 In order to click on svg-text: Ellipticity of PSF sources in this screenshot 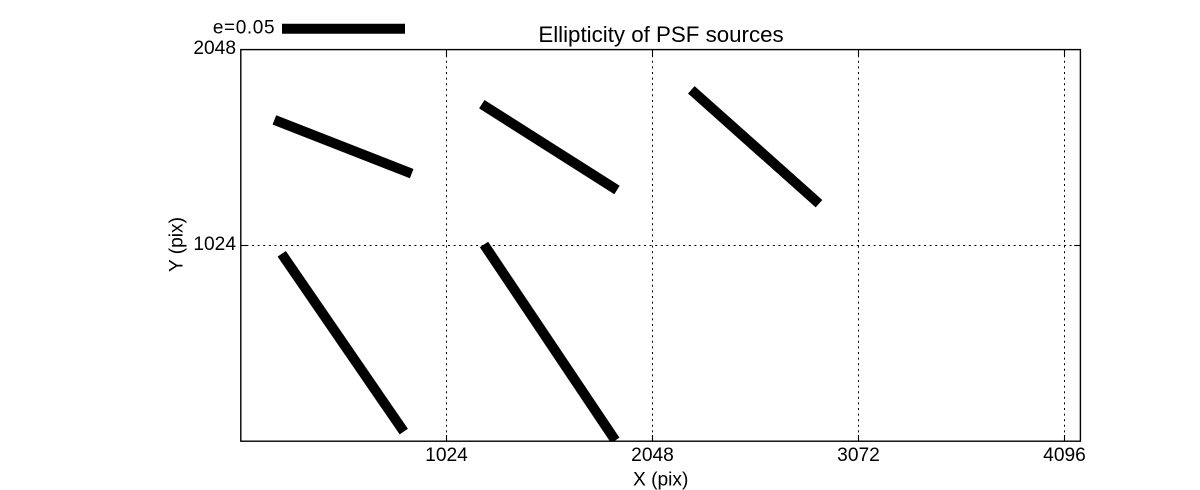, I will do `click(660, 34)`.